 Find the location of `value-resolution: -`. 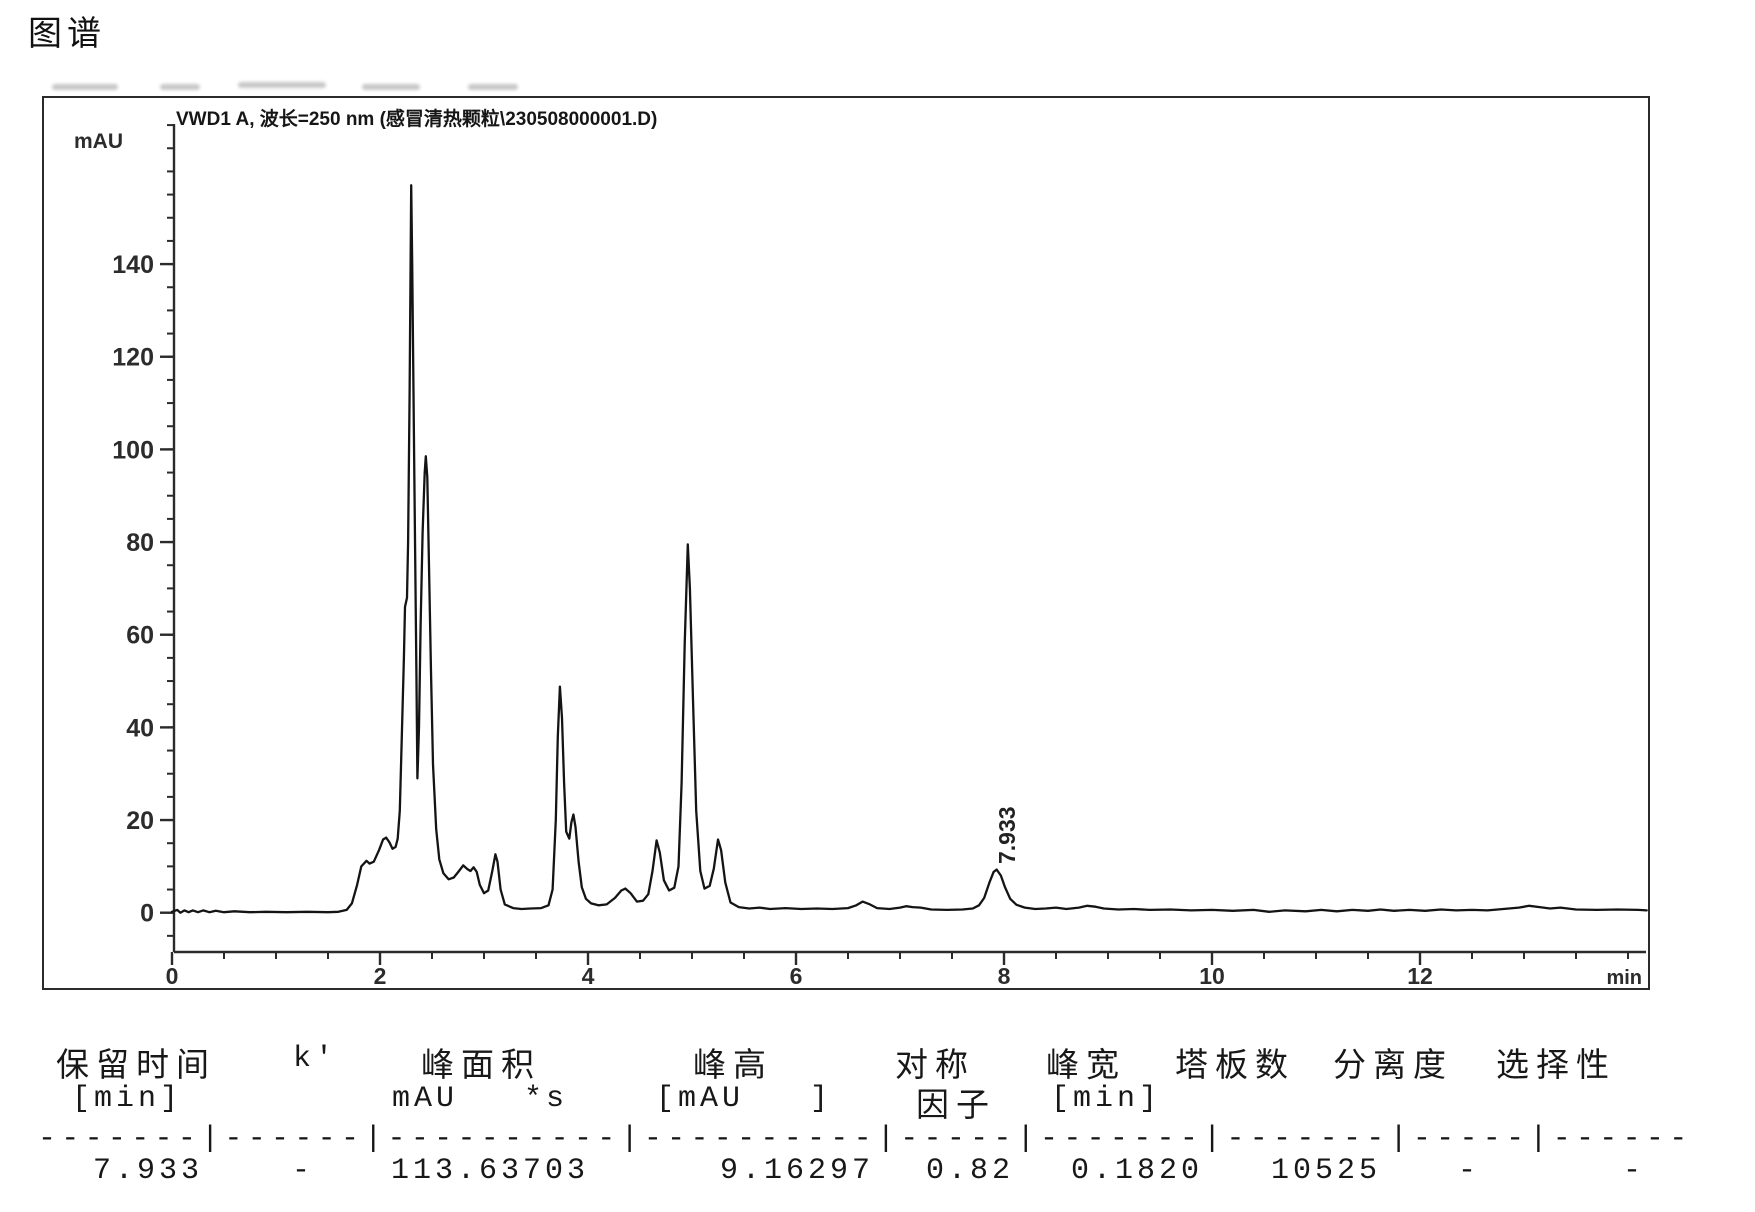

value-resolution: - is located at coordinates (1469, 1171).